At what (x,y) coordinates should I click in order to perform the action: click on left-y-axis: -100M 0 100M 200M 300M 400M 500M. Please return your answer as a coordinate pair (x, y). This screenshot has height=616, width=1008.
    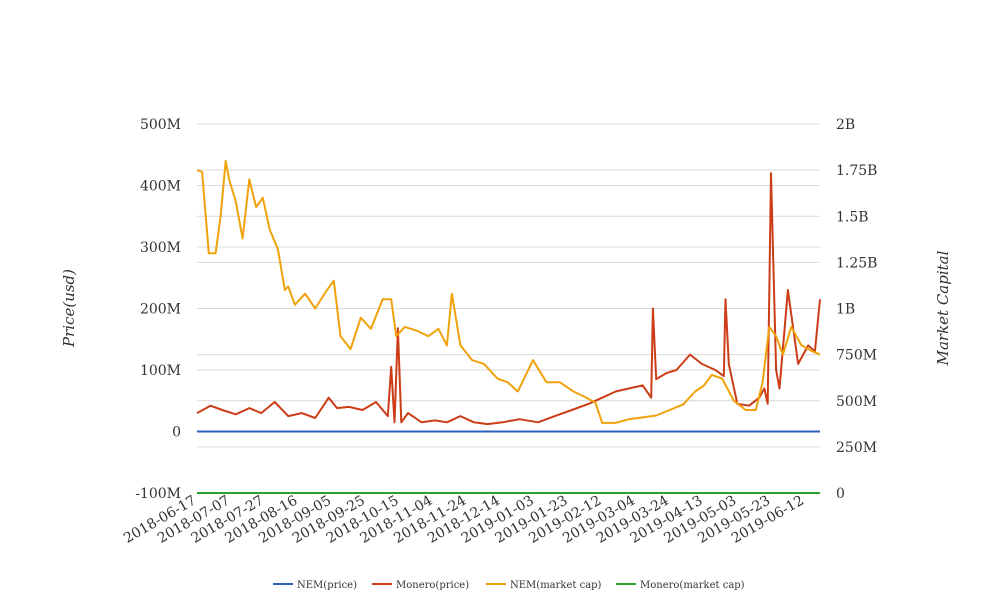
    Looking at the image, I should click on (158, 309).